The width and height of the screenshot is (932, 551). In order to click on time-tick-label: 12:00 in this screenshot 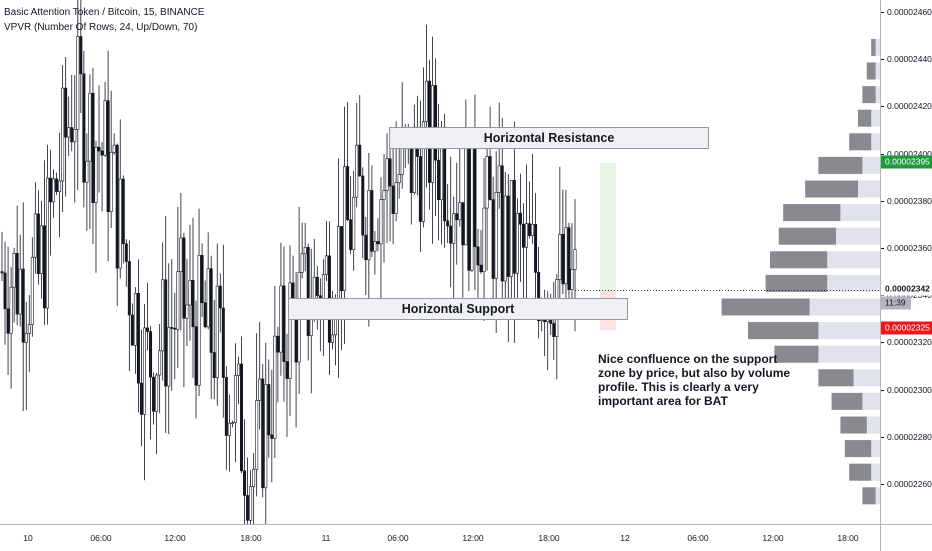, I will do `click(773, 538)`.